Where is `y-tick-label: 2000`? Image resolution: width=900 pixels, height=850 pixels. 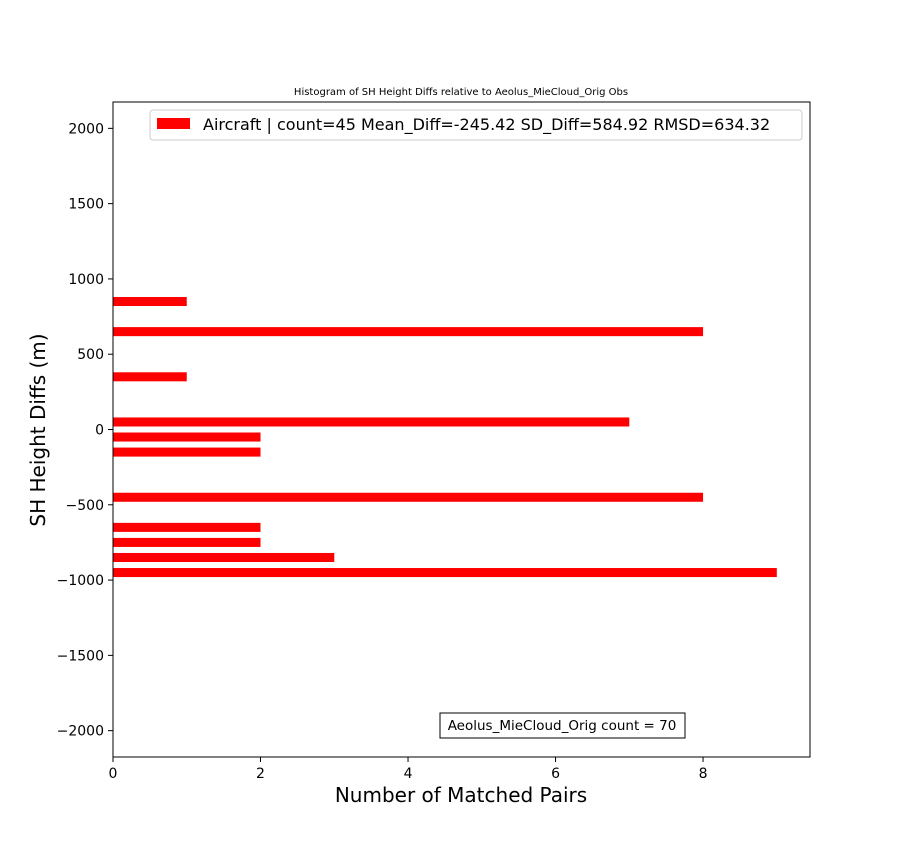
y-tick-label: 2000 is located at coordinates (86, 129).